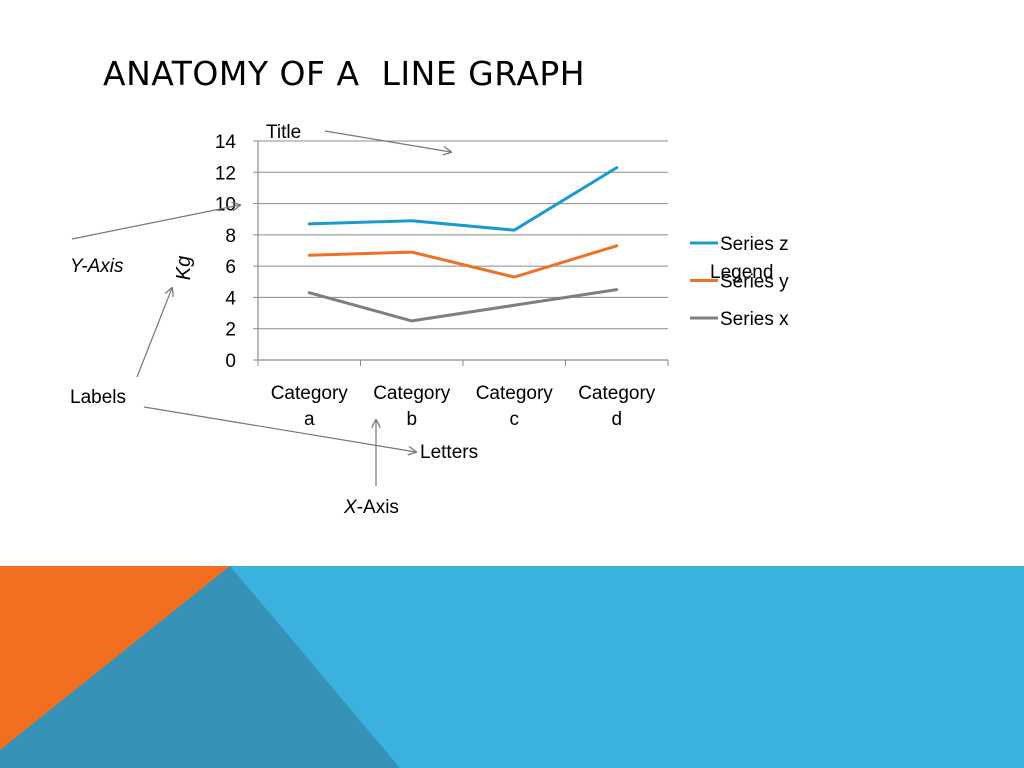 Image resolution: width=1024 pixels, height=768 pixels. I want to click on labels-annotation: Labels, so click(98, 397).